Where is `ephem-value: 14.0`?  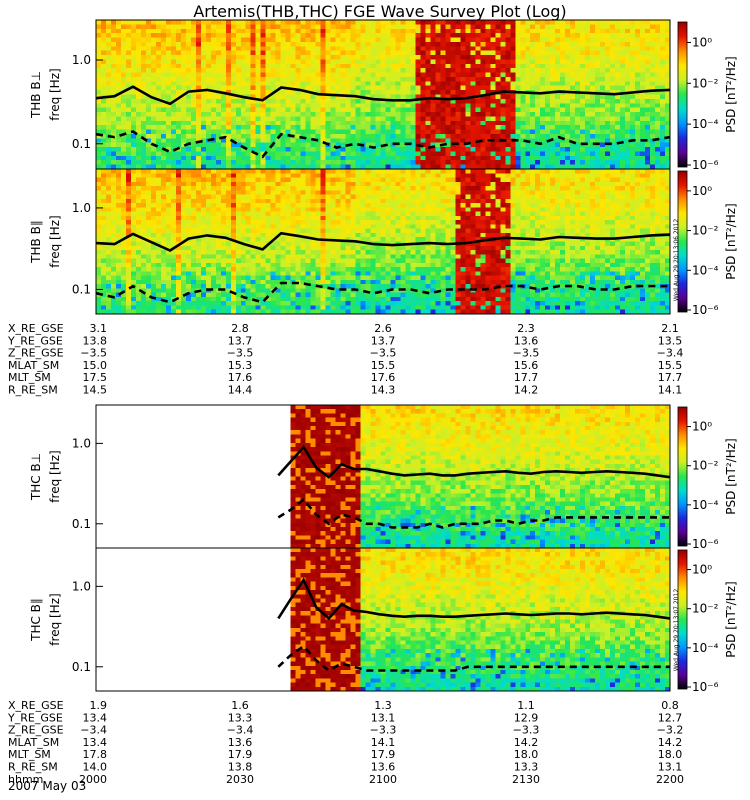
ephem-value: 14.0 is located at coordinates (95, 767).